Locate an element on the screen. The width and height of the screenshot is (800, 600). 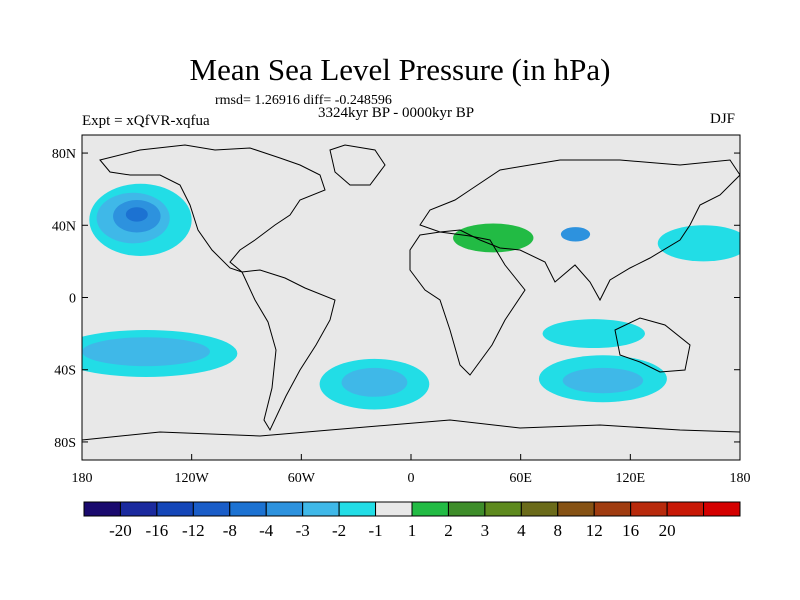
lon-tick-label: 0 is located at coordinates (411, 478).